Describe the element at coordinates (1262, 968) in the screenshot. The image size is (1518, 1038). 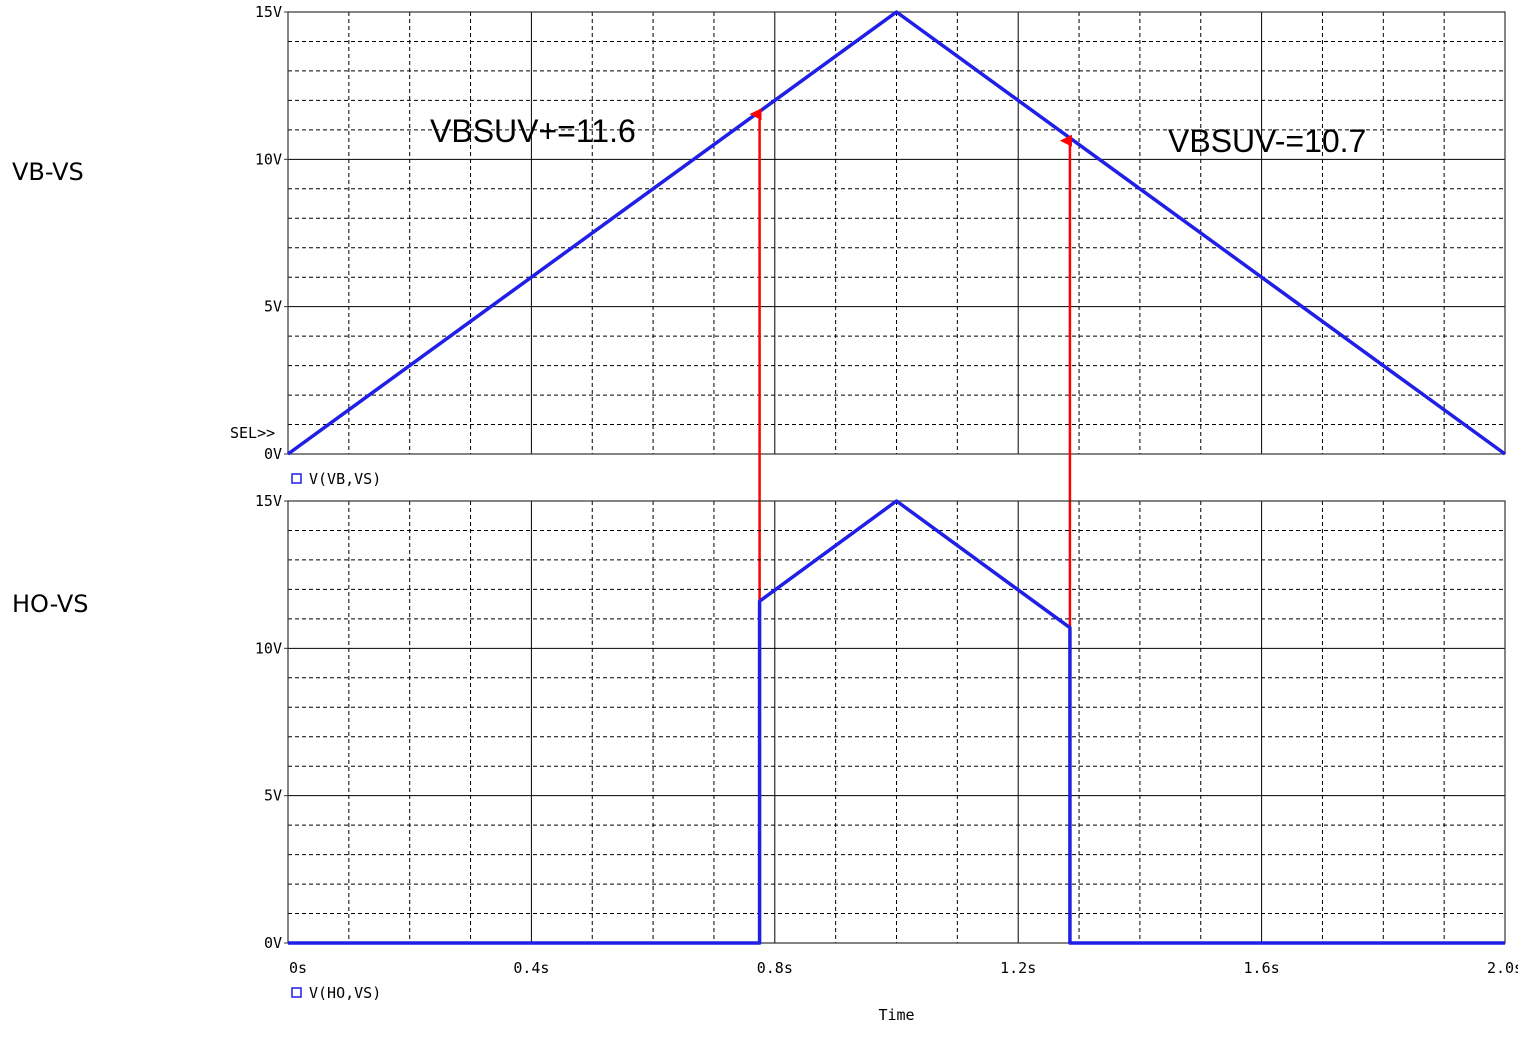
I see `x-tick-label: 1.6s` at that location.